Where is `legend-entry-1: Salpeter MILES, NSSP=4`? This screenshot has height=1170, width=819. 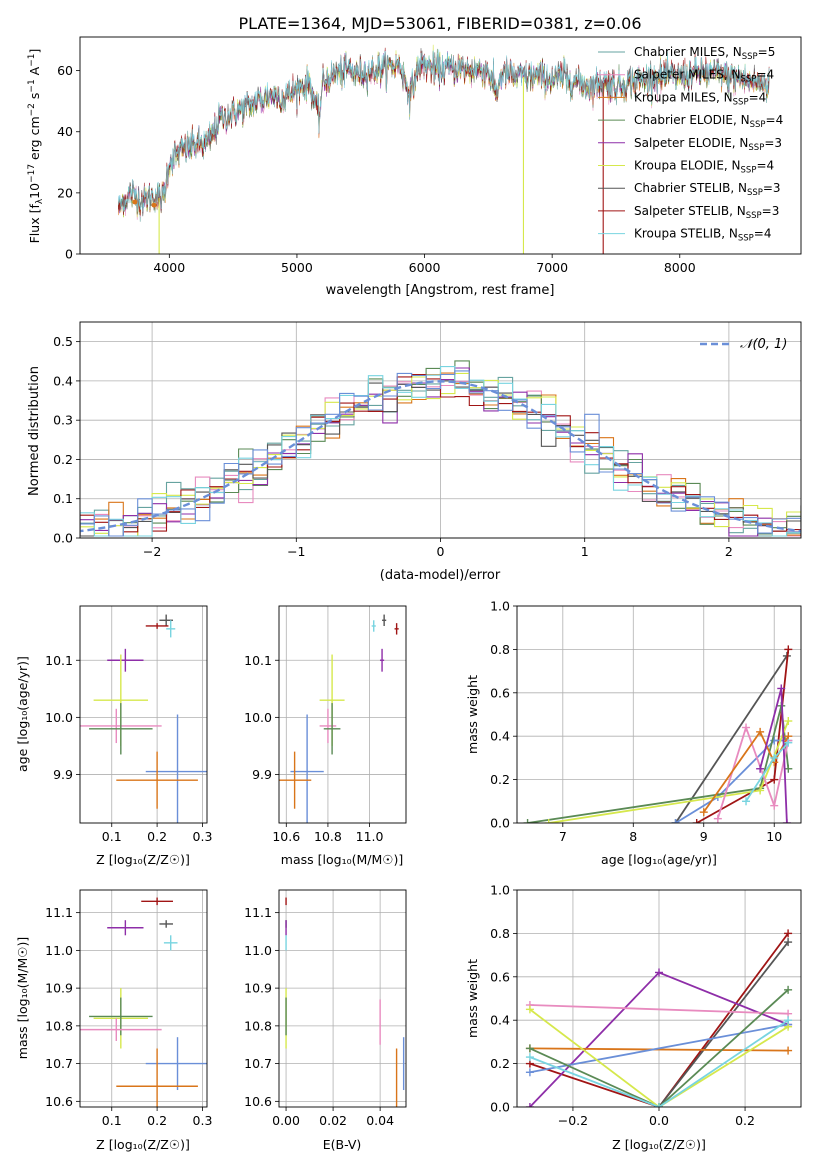 legend-entry-1: Salpeter MILES, NSSP=4 is located at coordinates (704, 76).